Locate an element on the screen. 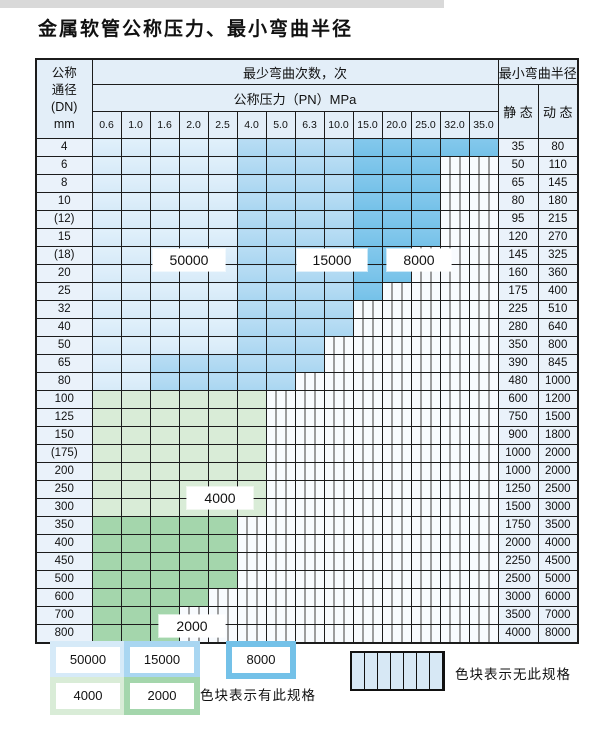 Image resolution: width=600 pixels, height=743 pixels. table-row: 200 1000 2000 is located at coordinates (307, 471).